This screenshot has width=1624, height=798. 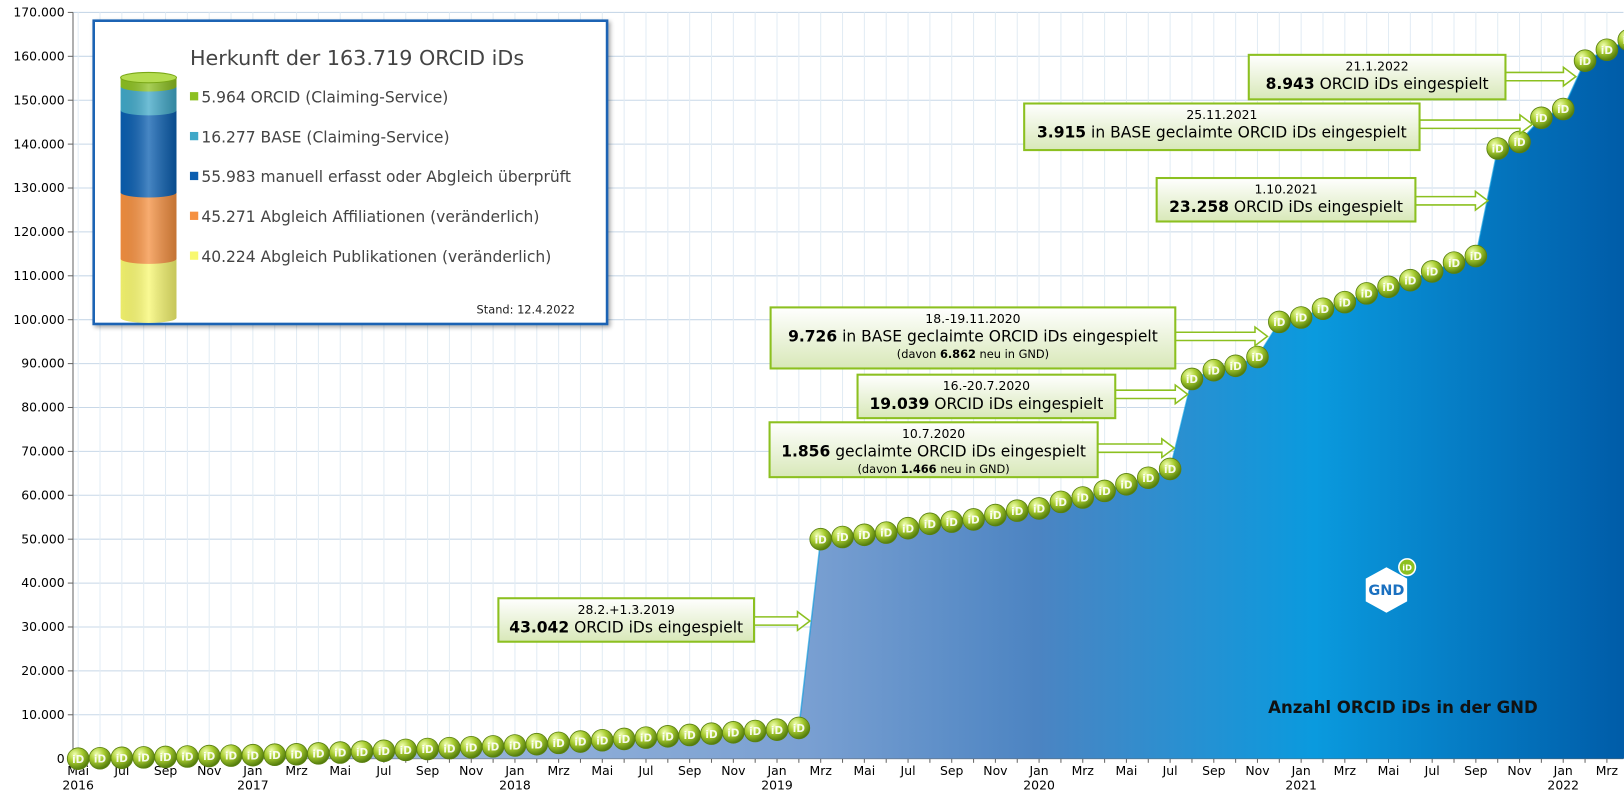 I want to click on inset-box, so click(x=350, y=172).